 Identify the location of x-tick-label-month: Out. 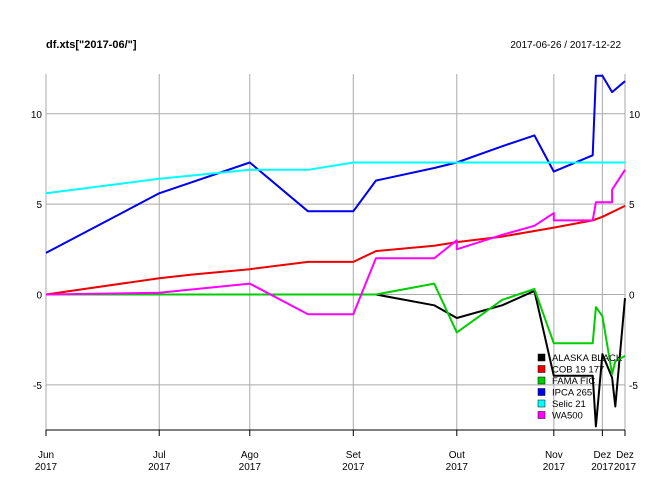
(457, 455).